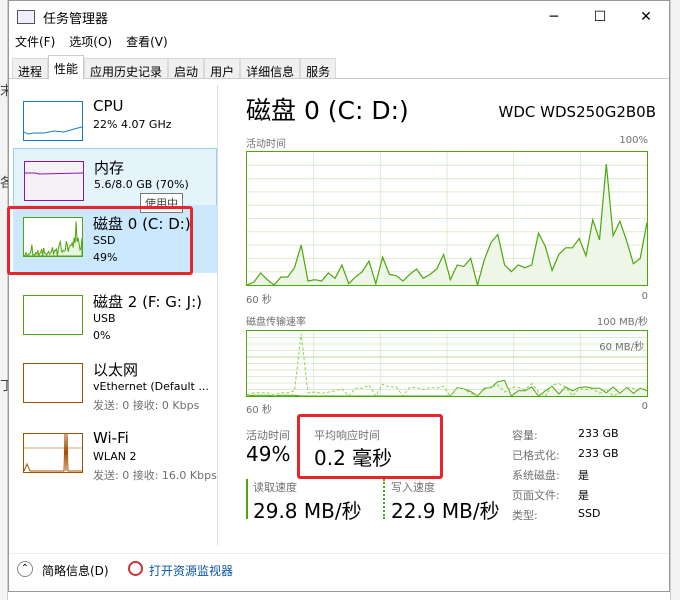 Image resolution: width=680 pixels, height=600 pixels. I want to click on menu-file: 文件(F), so click(35, 42).